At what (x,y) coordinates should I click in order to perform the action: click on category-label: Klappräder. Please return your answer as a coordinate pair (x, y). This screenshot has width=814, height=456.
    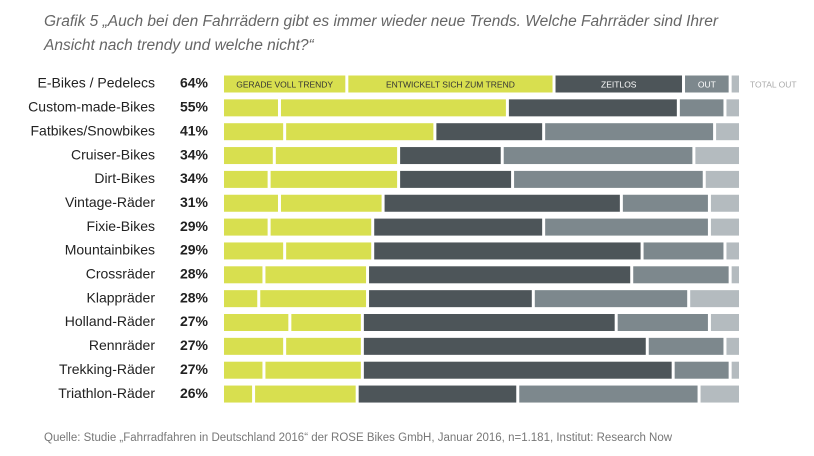
    Looking at the image, I should click on (121, 297).